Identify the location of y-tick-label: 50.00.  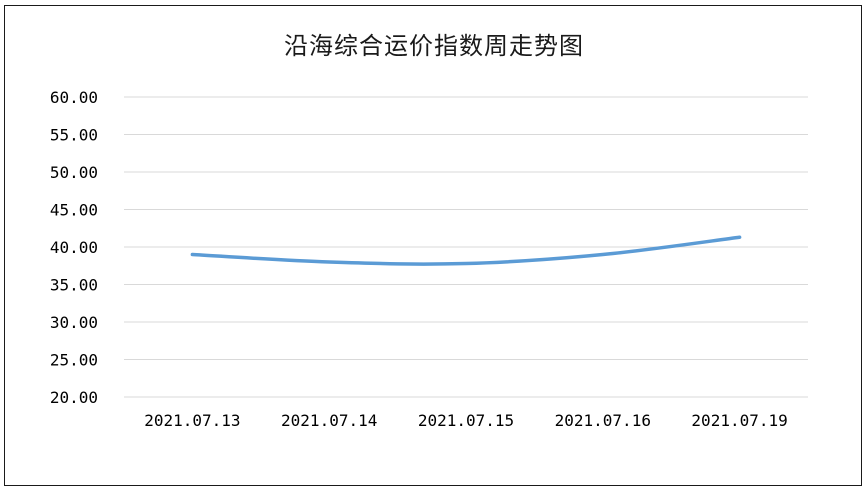
(74, 172).